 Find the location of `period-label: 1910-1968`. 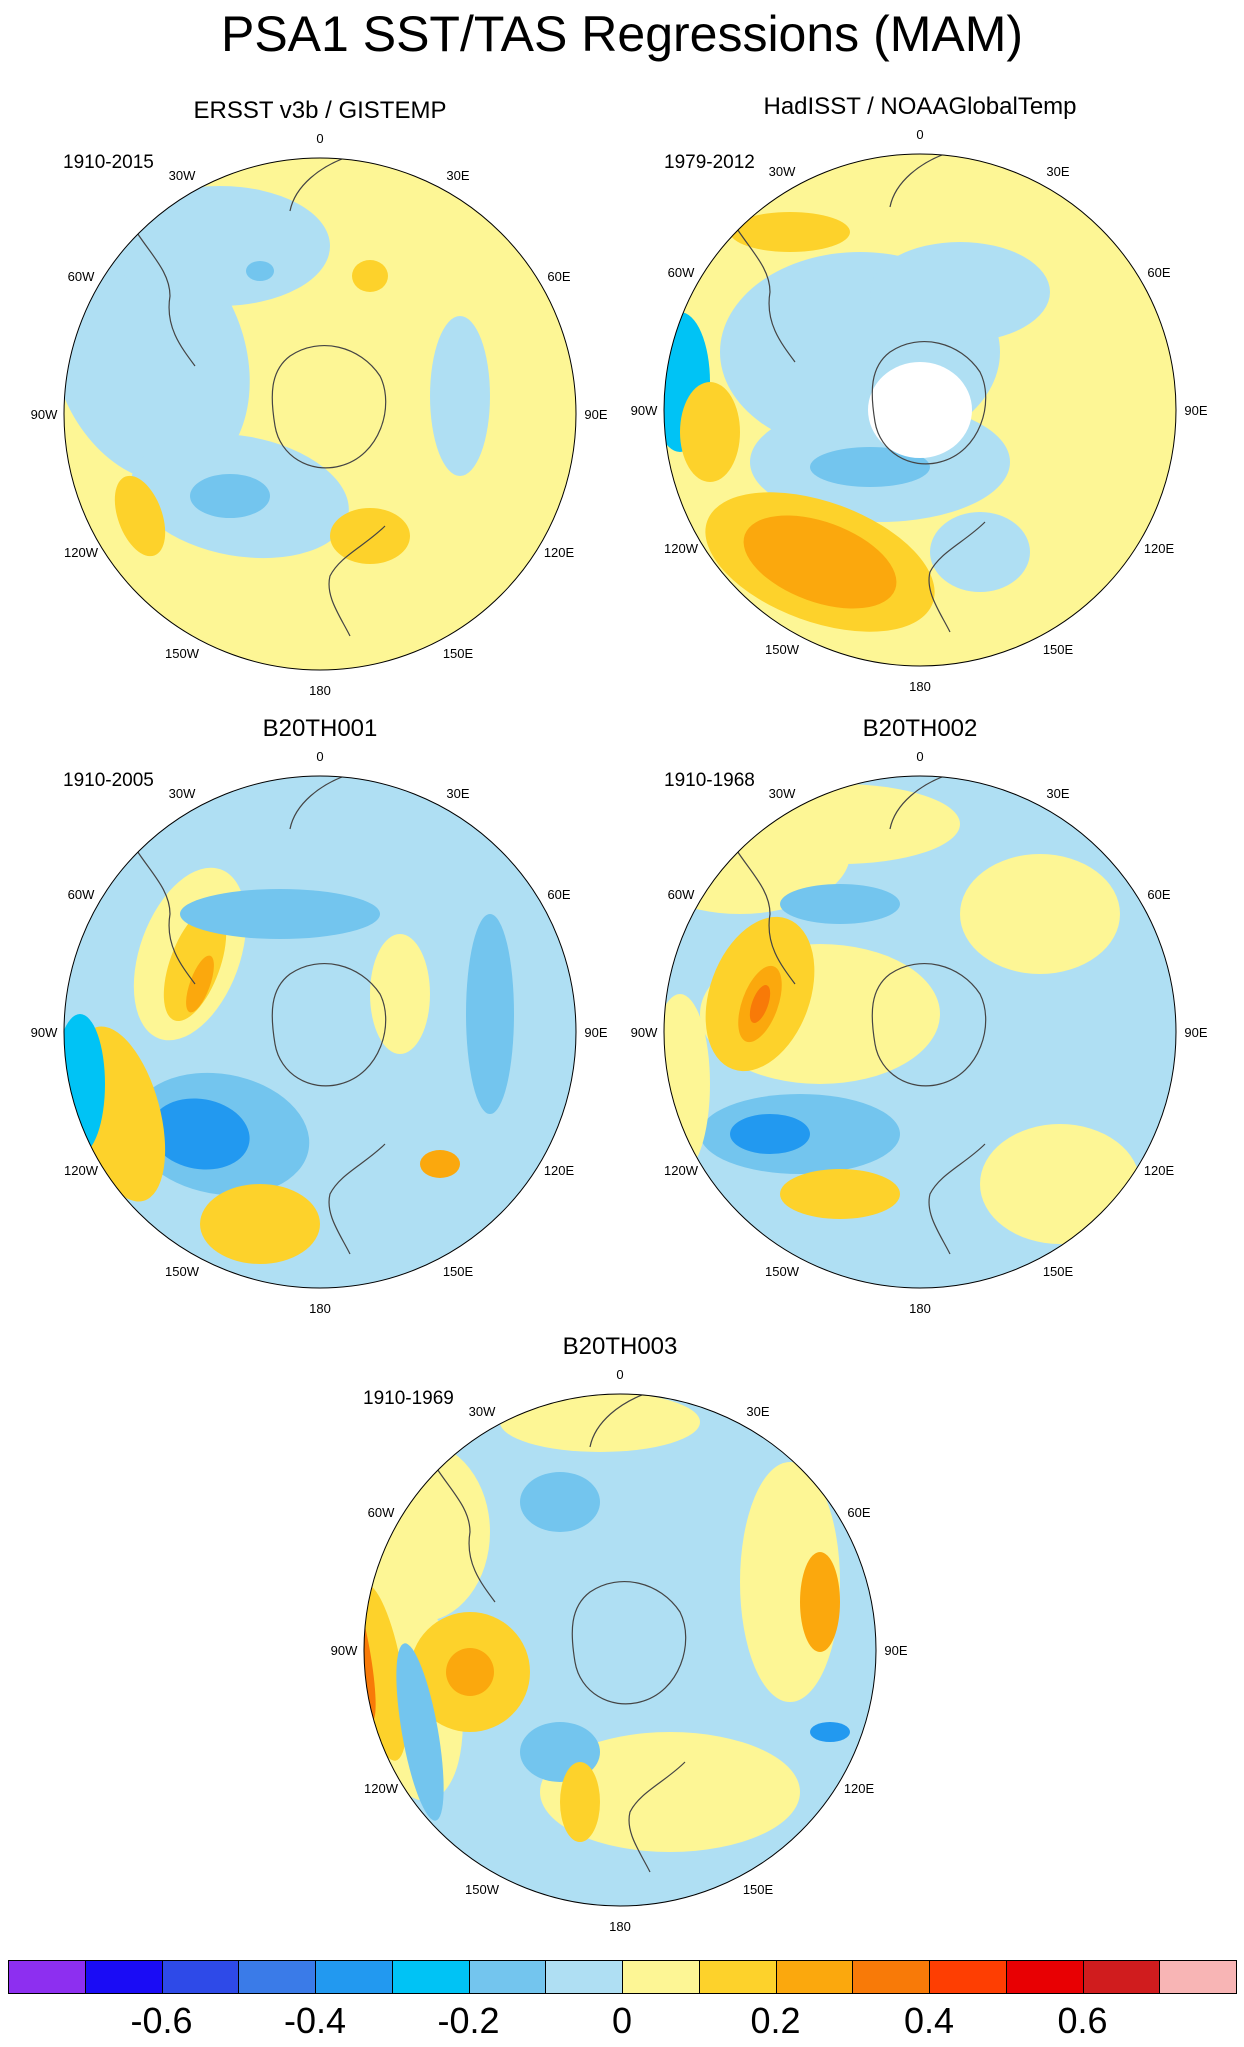

period-label: 1910-1968 is located at coordinates (709, 780).